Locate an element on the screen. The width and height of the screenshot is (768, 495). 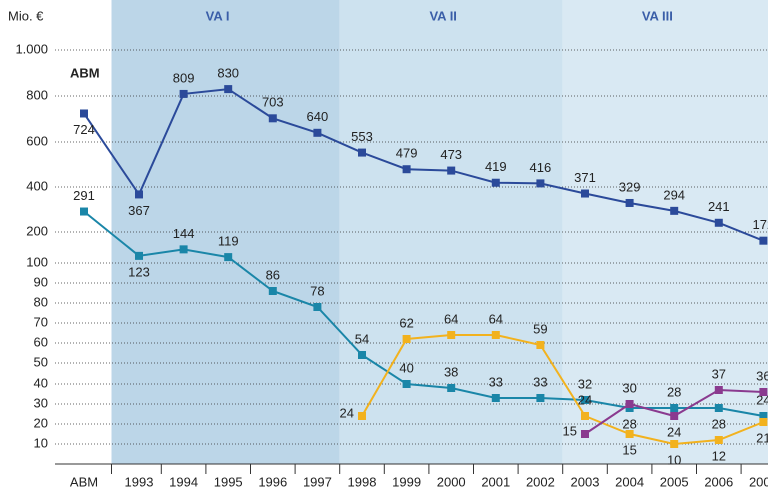
data-label: 473 is located at coordinates (451, 154).